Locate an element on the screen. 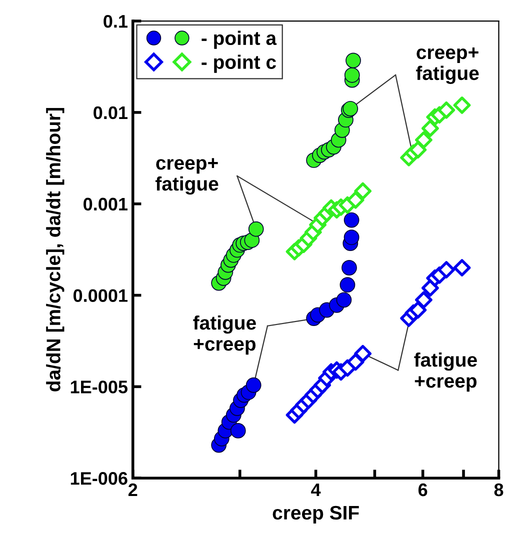 The height and width of the screenshot is (539, 519). y-tick-label: 1E-006 is located at coordinates (99, 478).